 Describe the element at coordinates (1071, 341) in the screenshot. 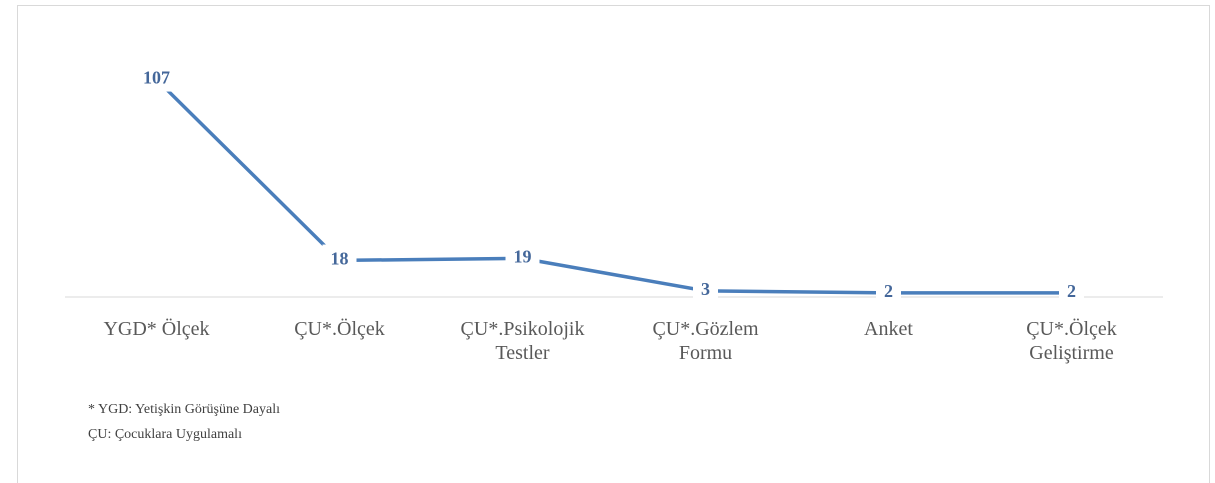

I see `x-tick-label: ÇU*.Ölçek Geliştirme` at that location.